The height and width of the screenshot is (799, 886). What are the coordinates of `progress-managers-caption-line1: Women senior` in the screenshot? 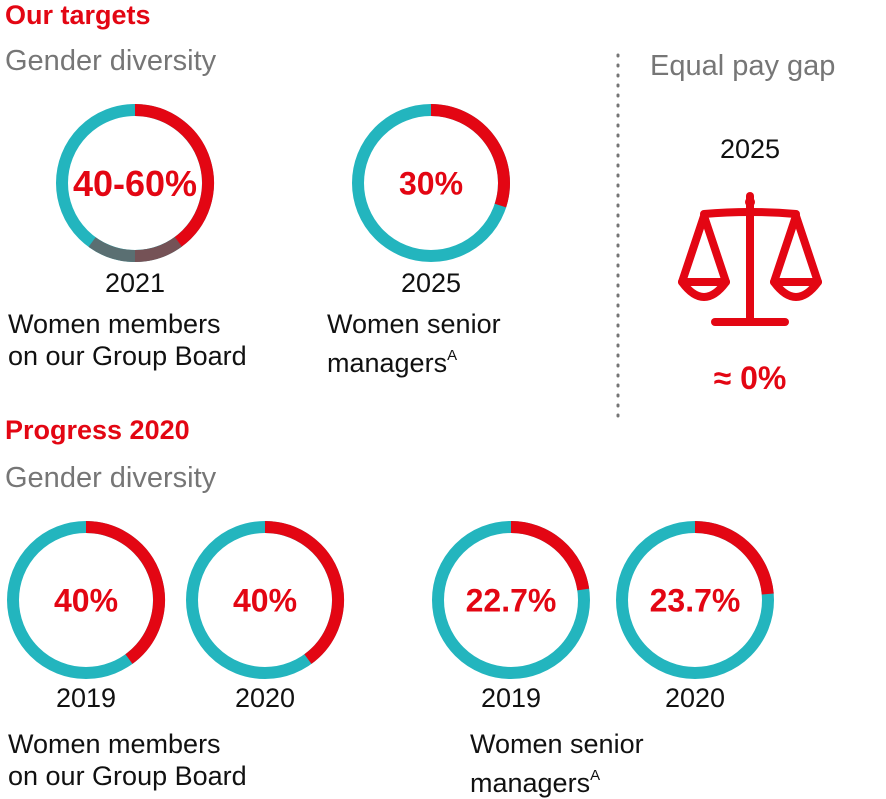 It's located at (557, 744).